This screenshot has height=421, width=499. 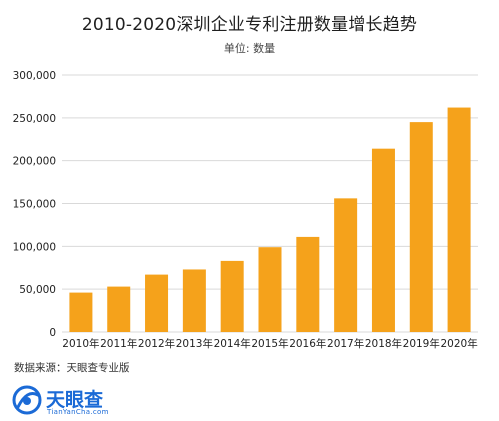 I want to click on tianyancha-logo: 天眼查 TianYanCha.com, so click(x=82, y=401).